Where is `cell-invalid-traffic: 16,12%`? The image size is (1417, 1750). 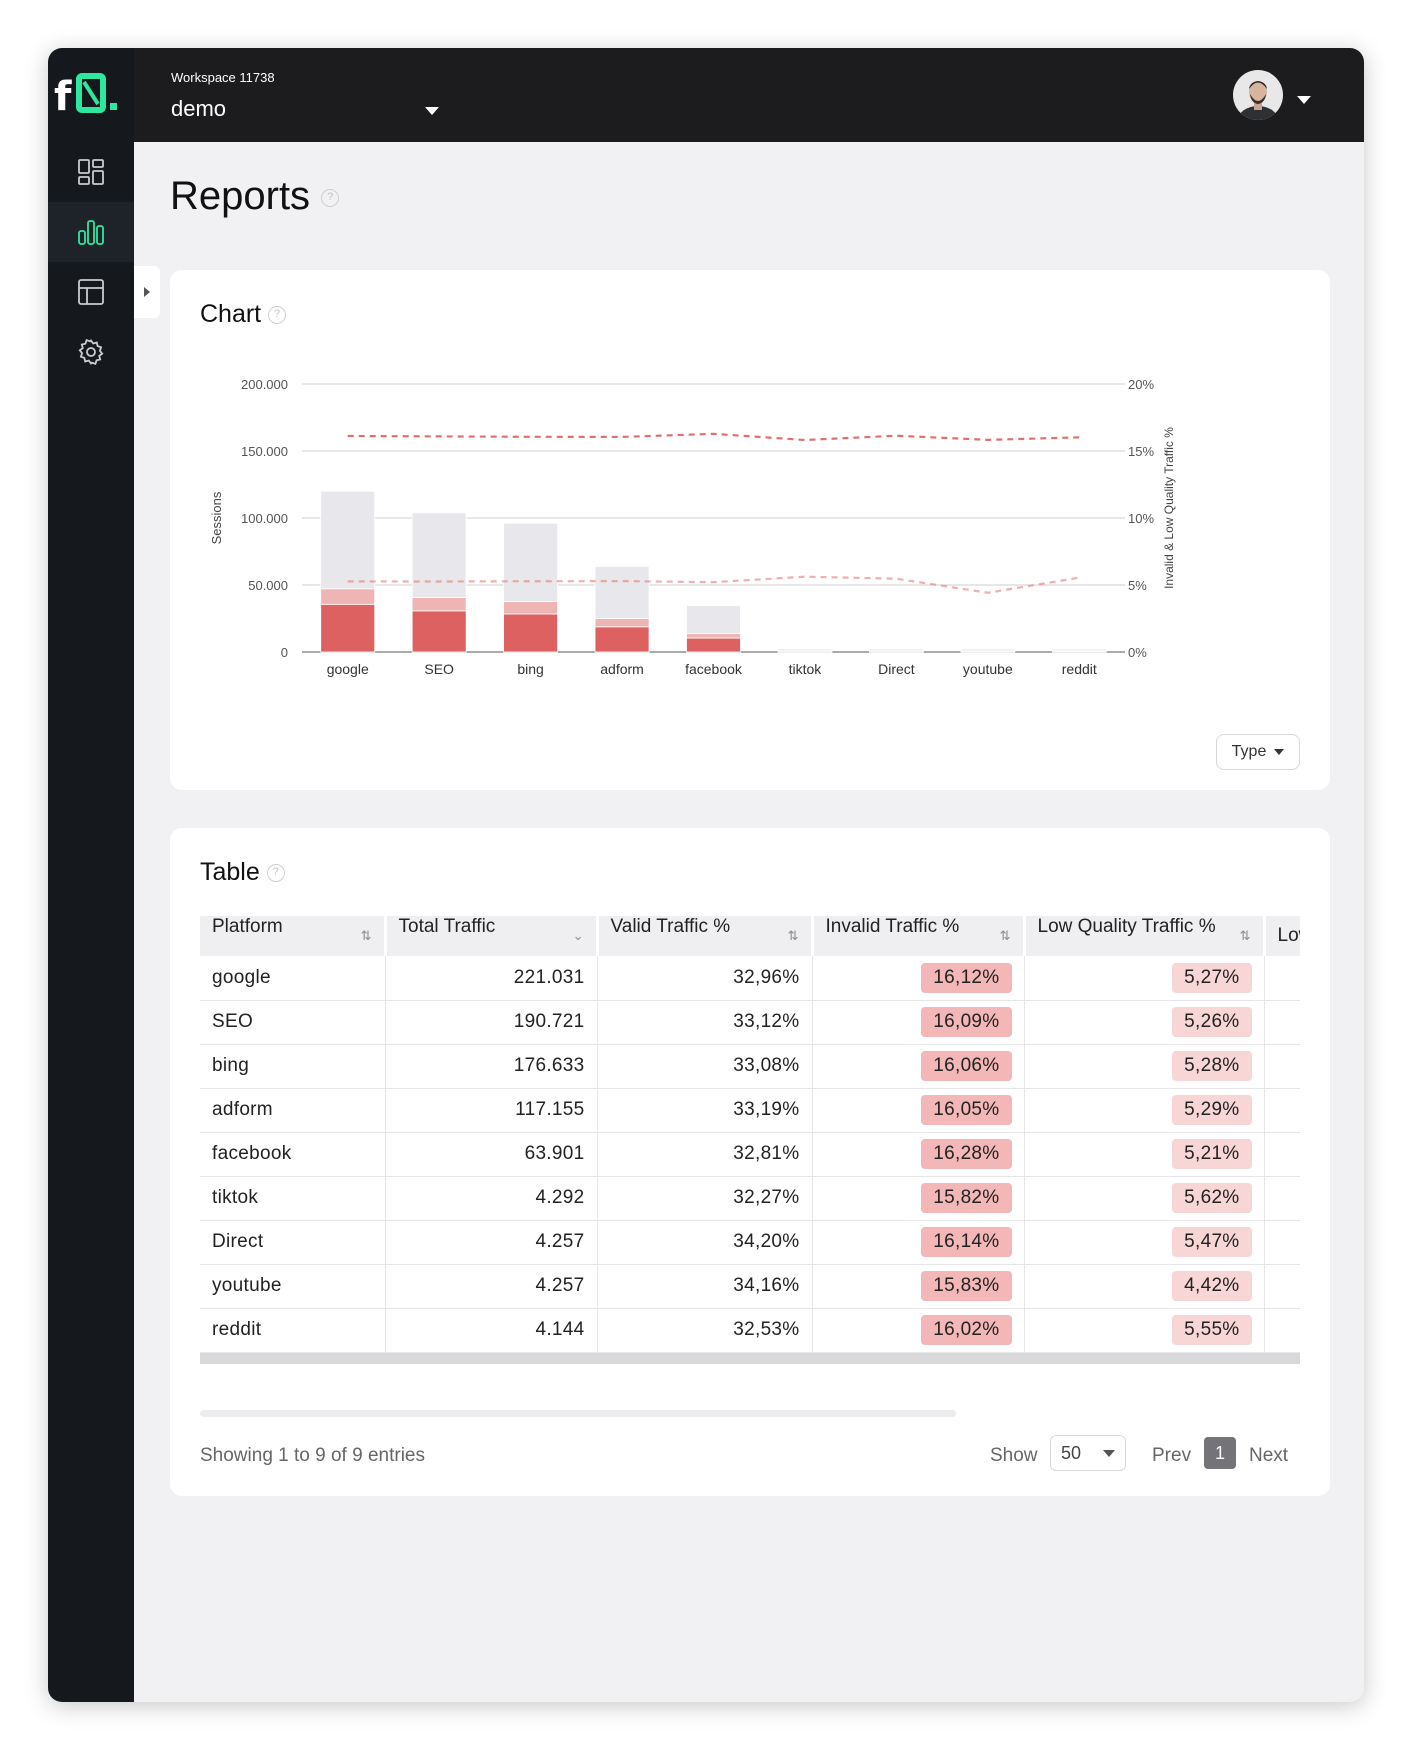
cell-invalid-traffic: 16,12% is located at coordinates (918, 978).